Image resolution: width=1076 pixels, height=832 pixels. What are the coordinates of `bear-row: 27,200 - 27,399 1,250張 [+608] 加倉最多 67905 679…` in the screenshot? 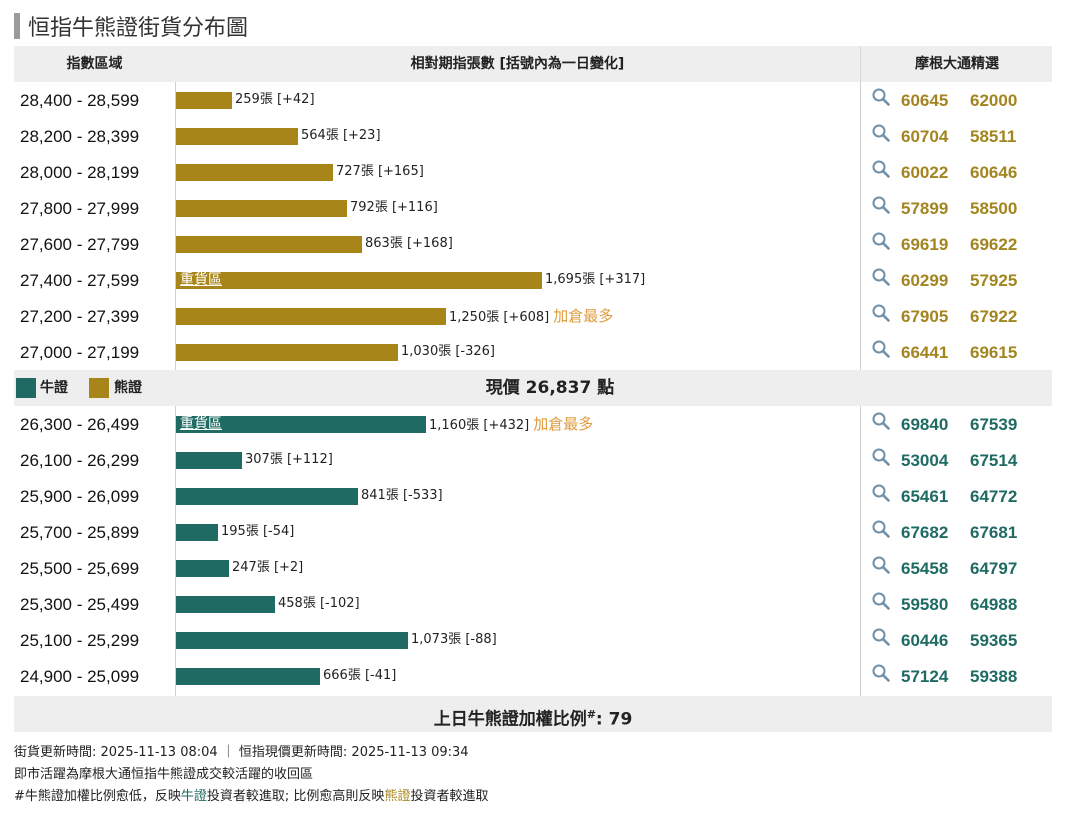 It's located at (533, 316).